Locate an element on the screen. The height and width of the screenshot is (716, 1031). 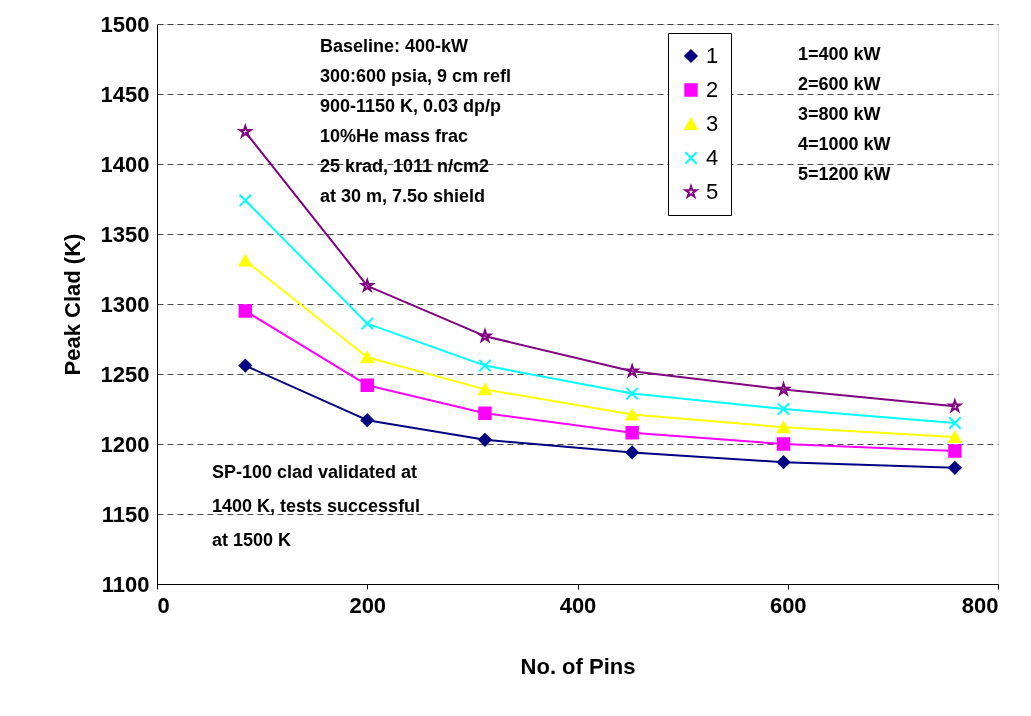
y-tick-label: 1300 is located at coordinates (125, 304).